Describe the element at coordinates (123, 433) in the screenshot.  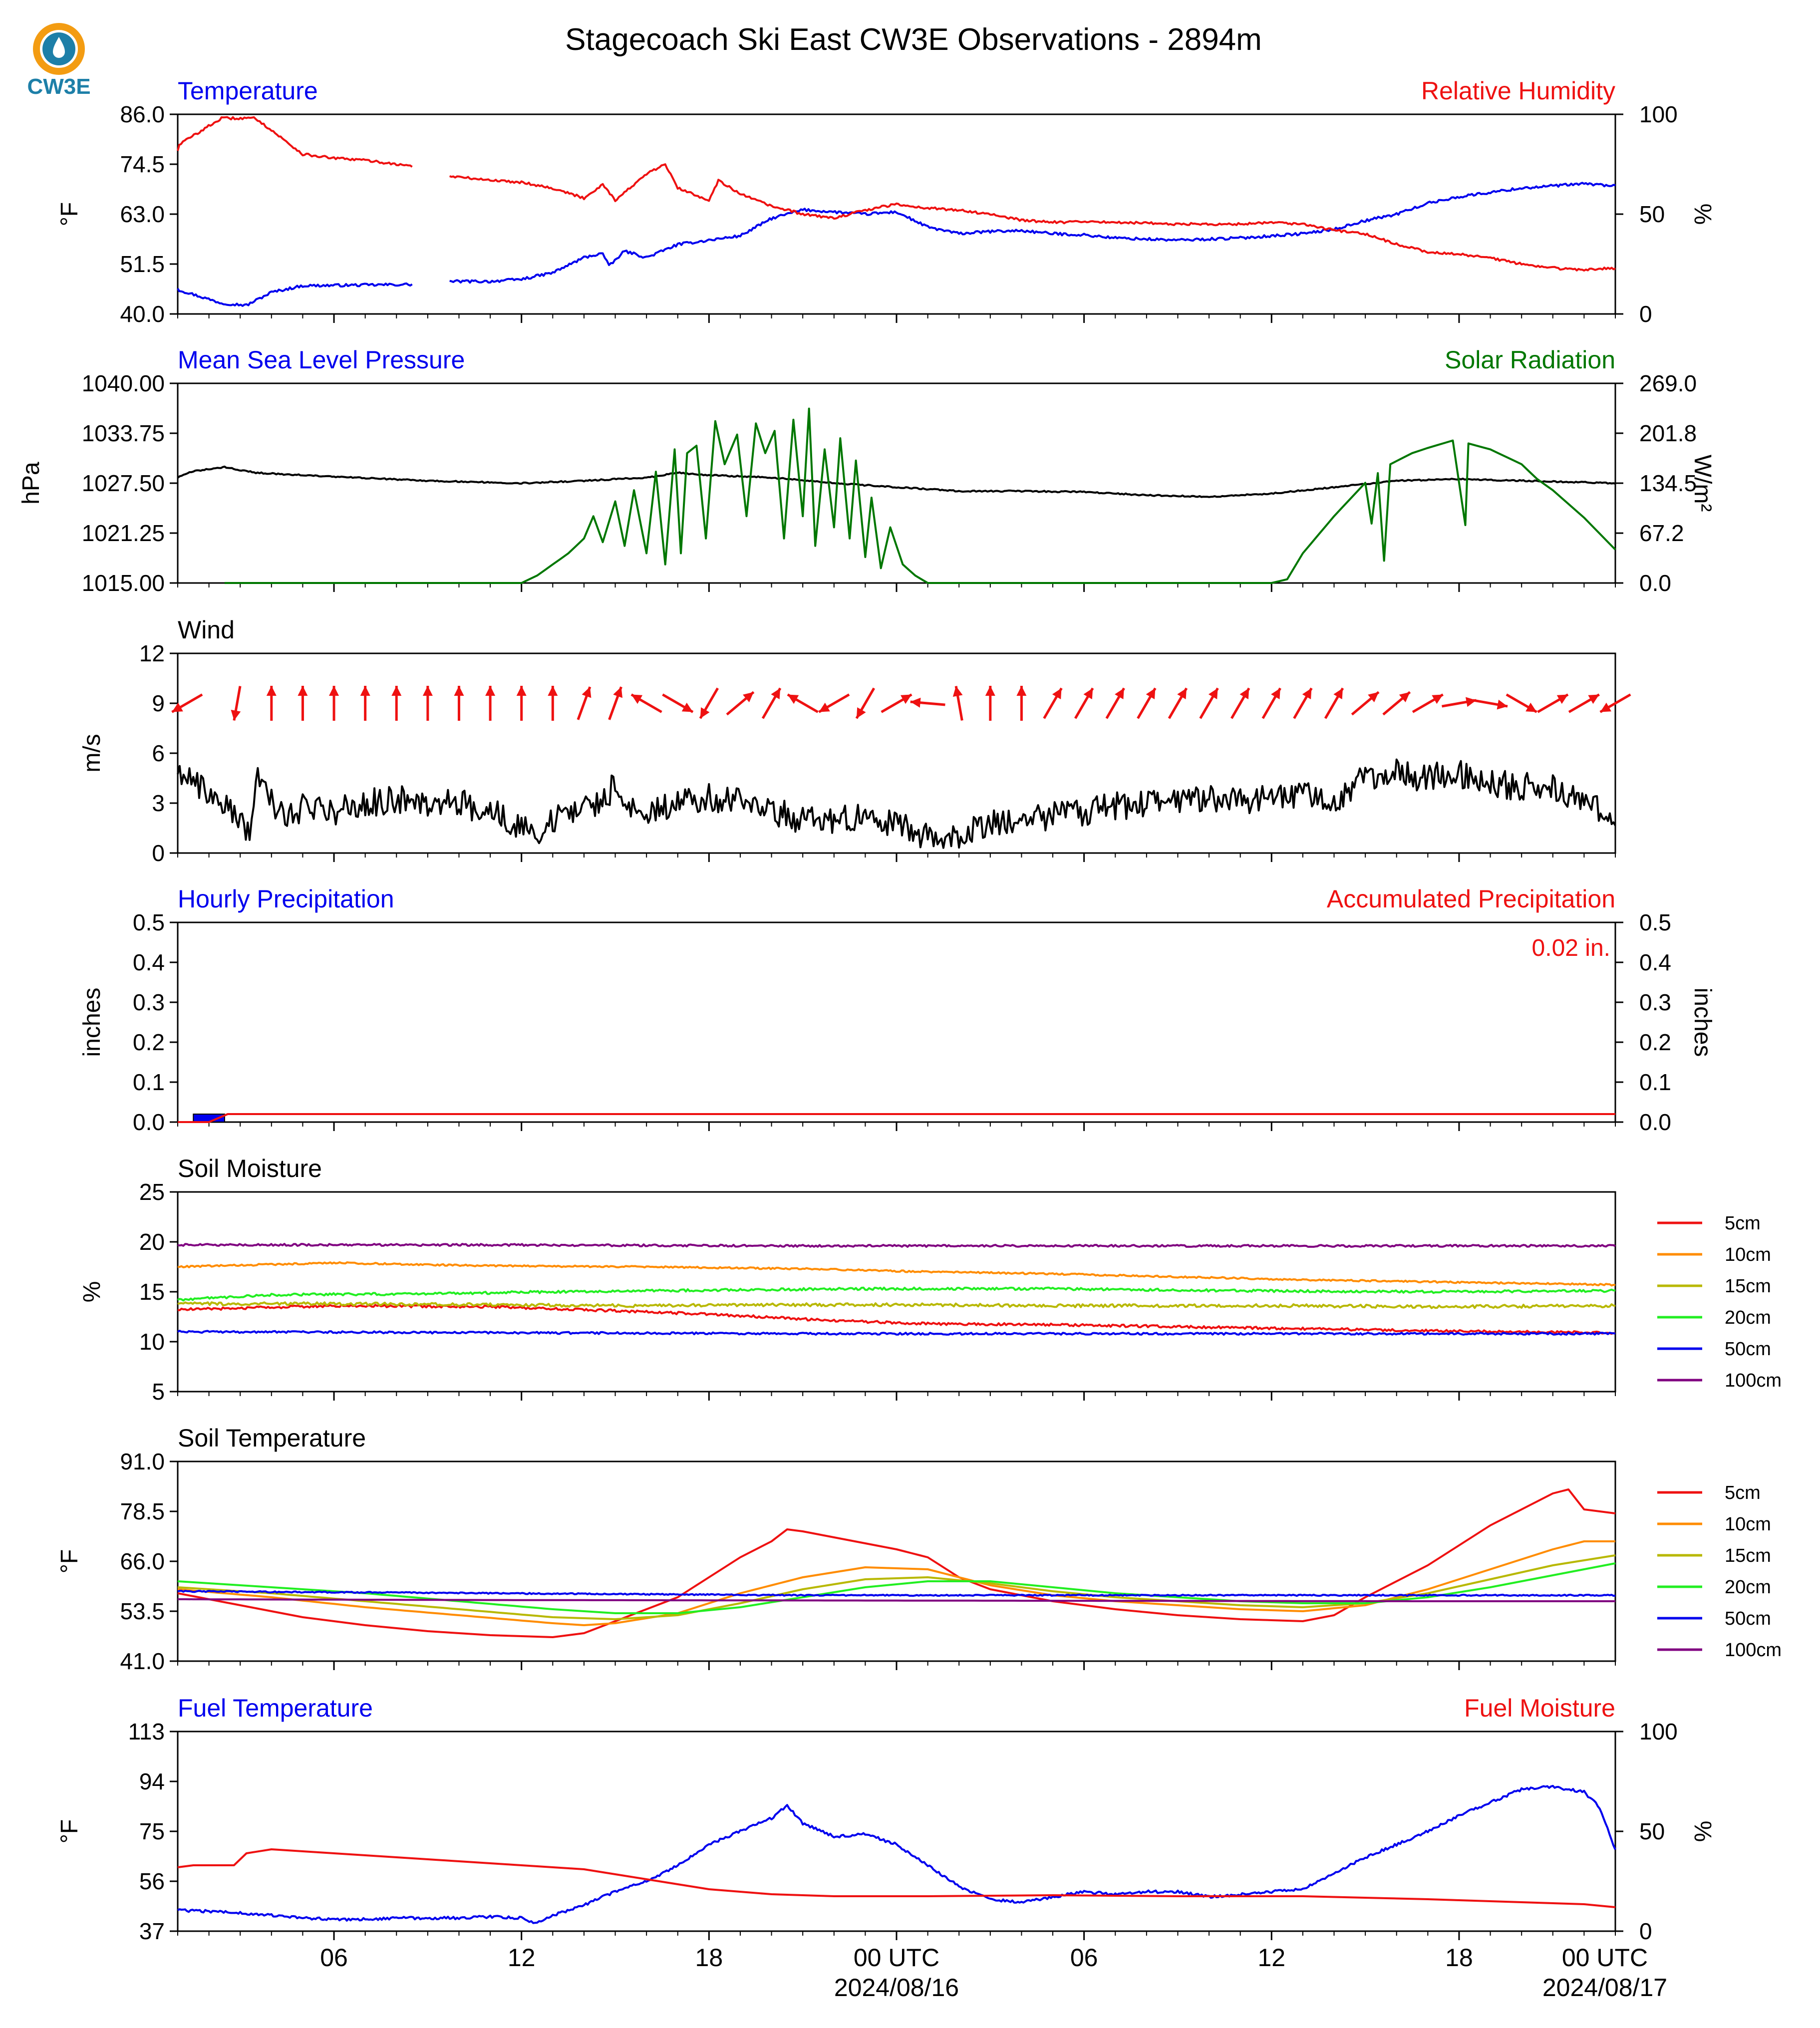
I see `y-tick-label: 1033.75` at that location.